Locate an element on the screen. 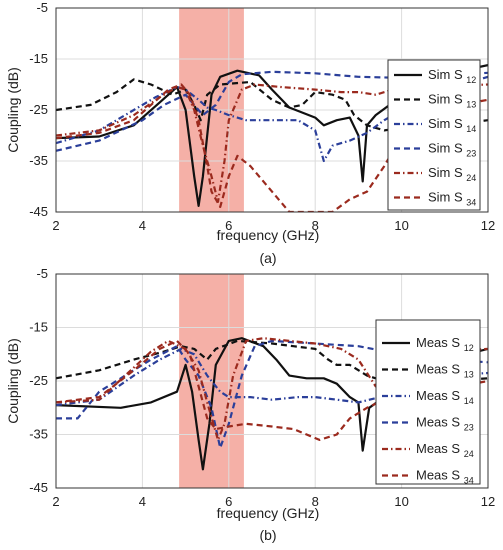 The height and width of the screenshot is (550, 503). legend-label-s12: Meas S 12 is located at coordinates (445, 344).